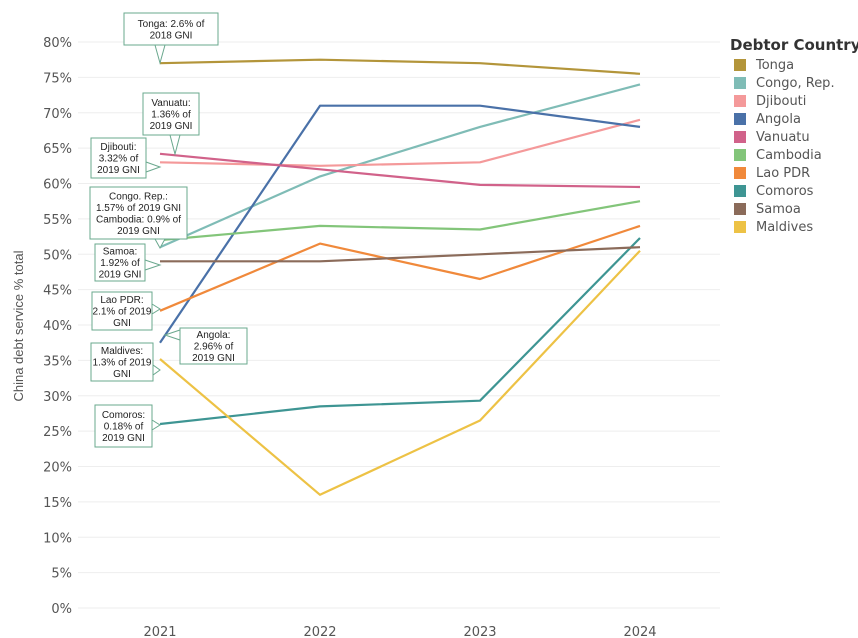 The width and height of the screenshot is (858, 638). Describe the element at coordinates (57, 185) in the screenshot. I see `y-tick-label: 60%` at that location.